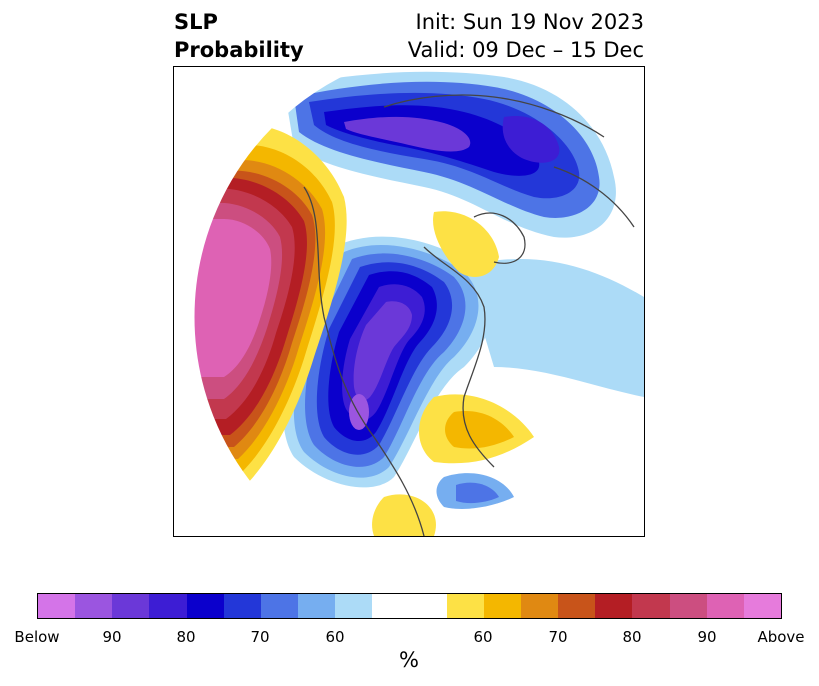  Describe the element at coordinates (529, 22) in the screenshot. I see `init-date: Init: Sun 19 Nov 2023` at that location.